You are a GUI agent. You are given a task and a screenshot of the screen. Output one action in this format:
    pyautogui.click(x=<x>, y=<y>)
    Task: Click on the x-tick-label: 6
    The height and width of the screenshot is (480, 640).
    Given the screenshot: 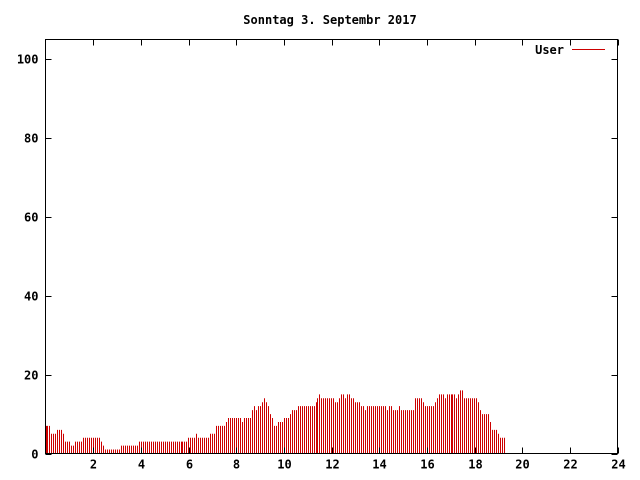 What is the action you would take?
    pyautogui.click(x=189, y=465)
    